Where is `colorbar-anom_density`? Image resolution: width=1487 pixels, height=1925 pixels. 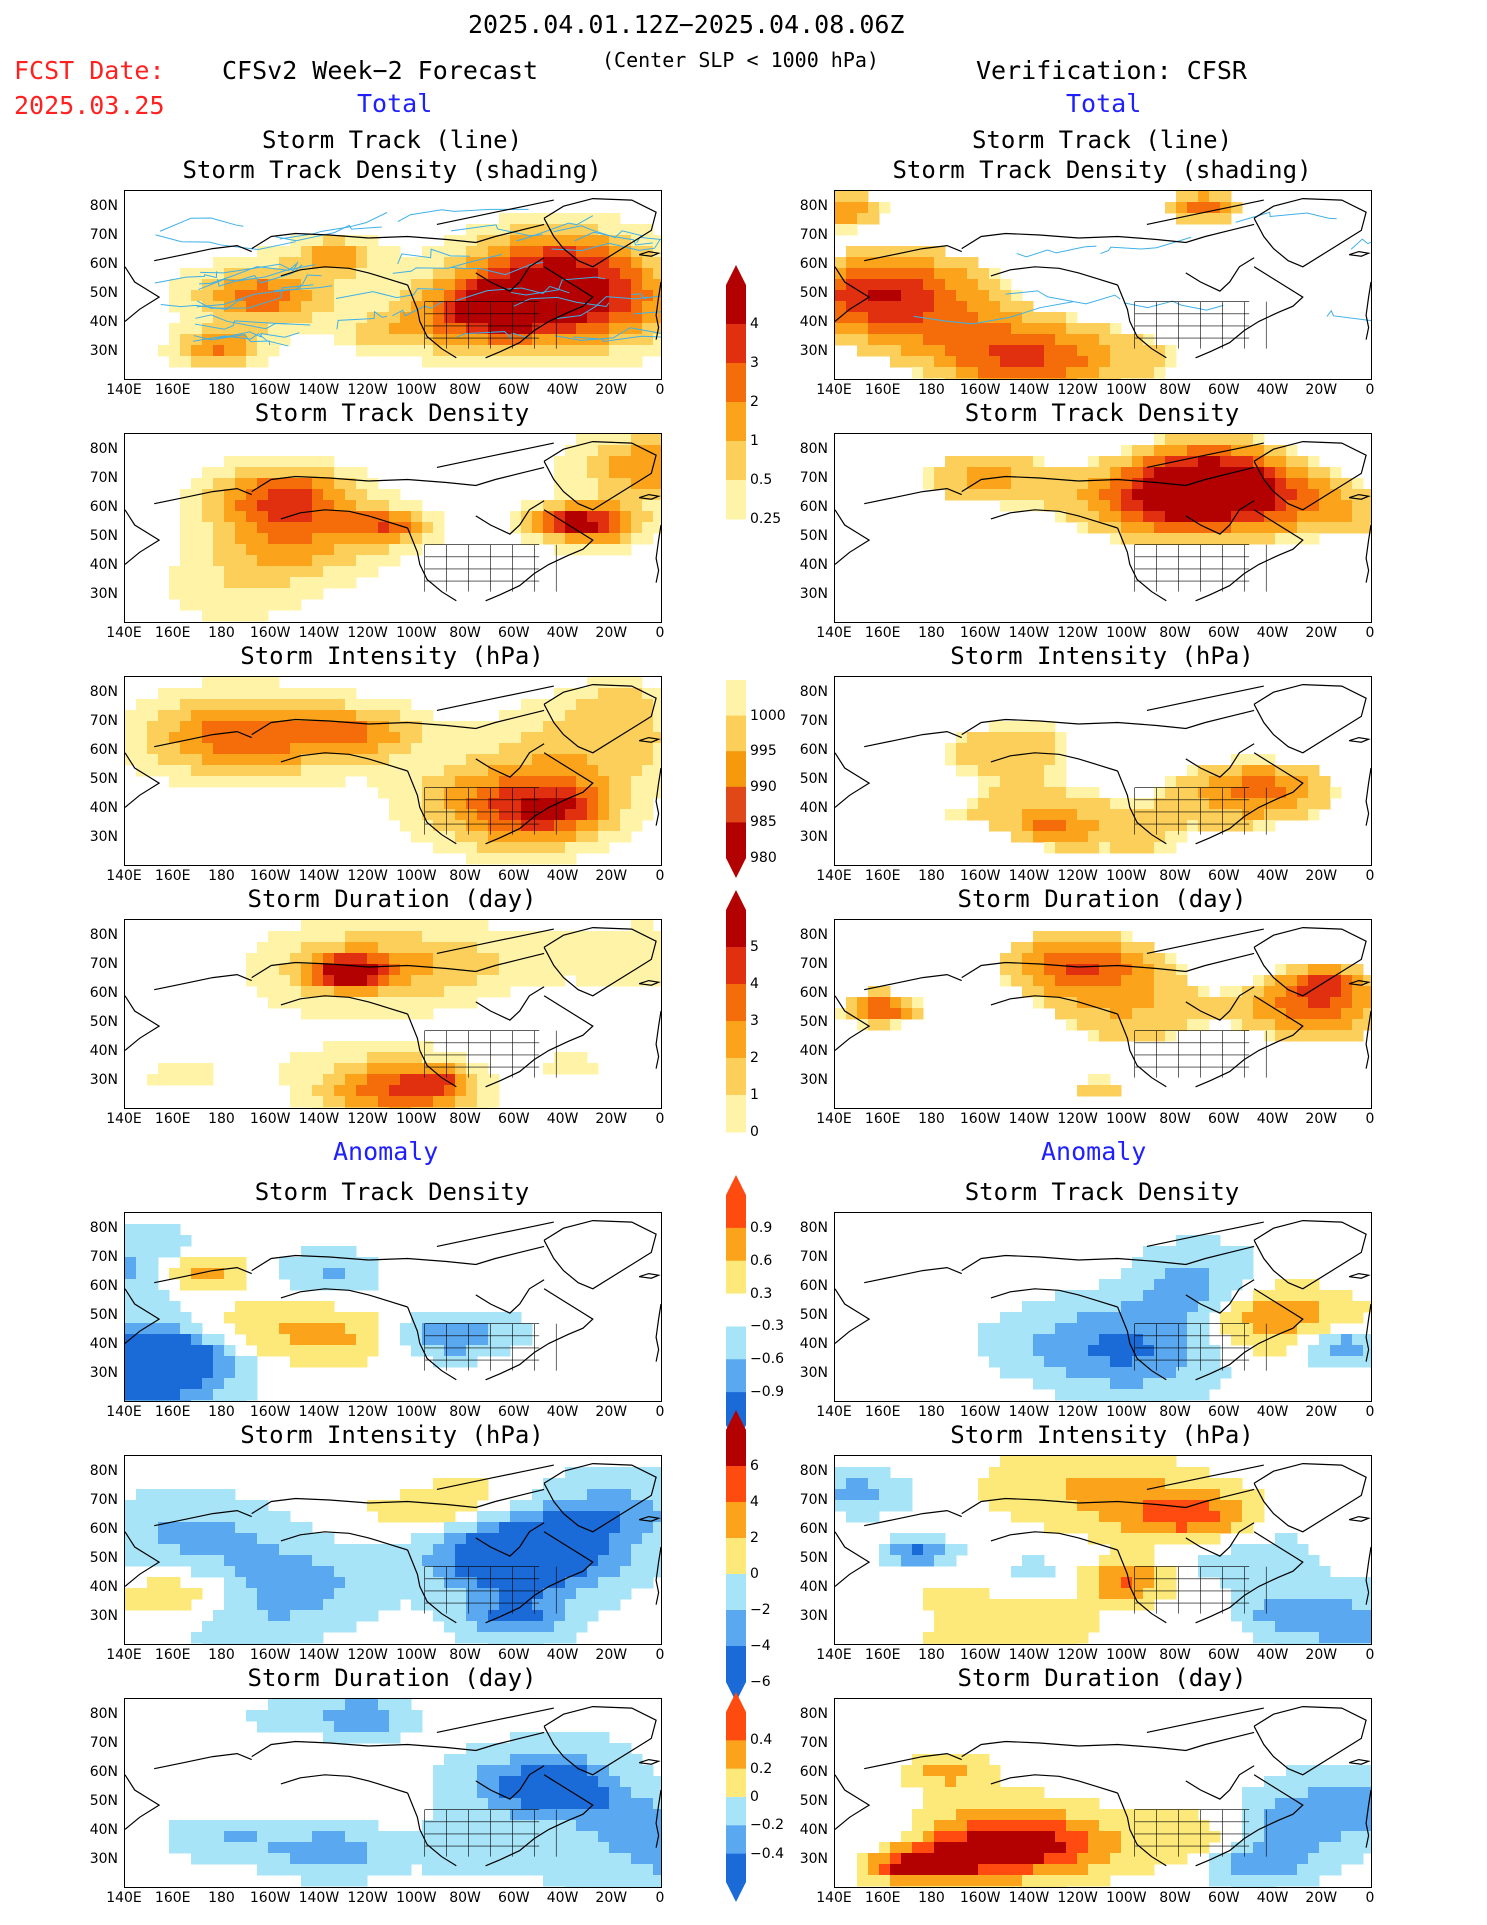 colorbar-anom_density is located at coordinates (736, 1310).